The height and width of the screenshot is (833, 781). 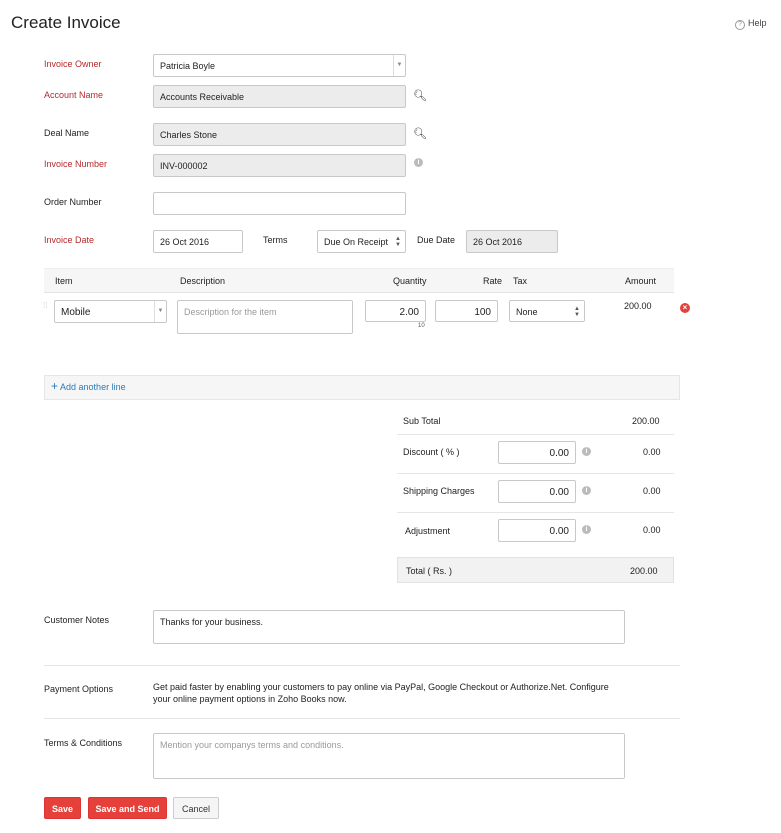 What do you see at coordinates (279, 165) in the screenshot?
I see `invoice-number-field: INV-000002` at bounding box center [279, 165].